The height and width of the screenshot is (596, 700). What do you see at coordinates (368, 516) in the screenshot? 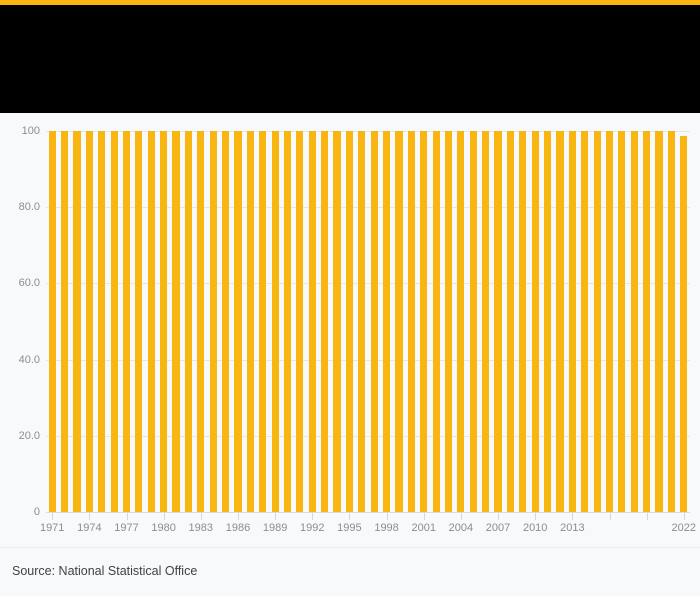
I see `x-axis-ticks` at bounding box center [368, 516].